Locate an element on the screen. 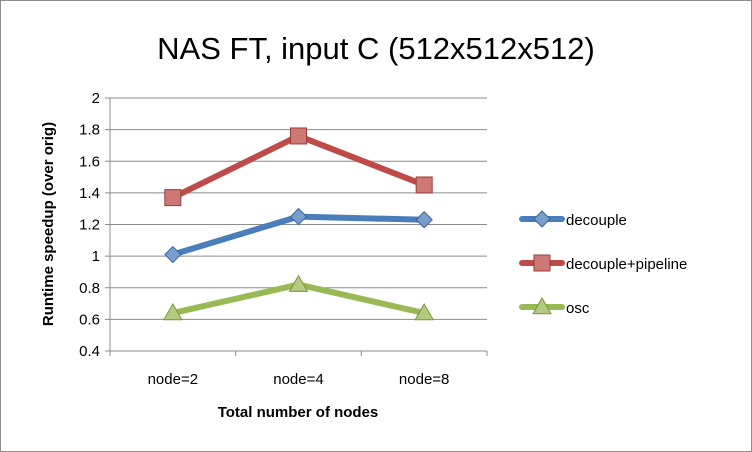  y-tick-labels: 0.4 0.6 0.8 1 1.2 1.4 1.6 1.8 2 is located at coordinates (89, 225).